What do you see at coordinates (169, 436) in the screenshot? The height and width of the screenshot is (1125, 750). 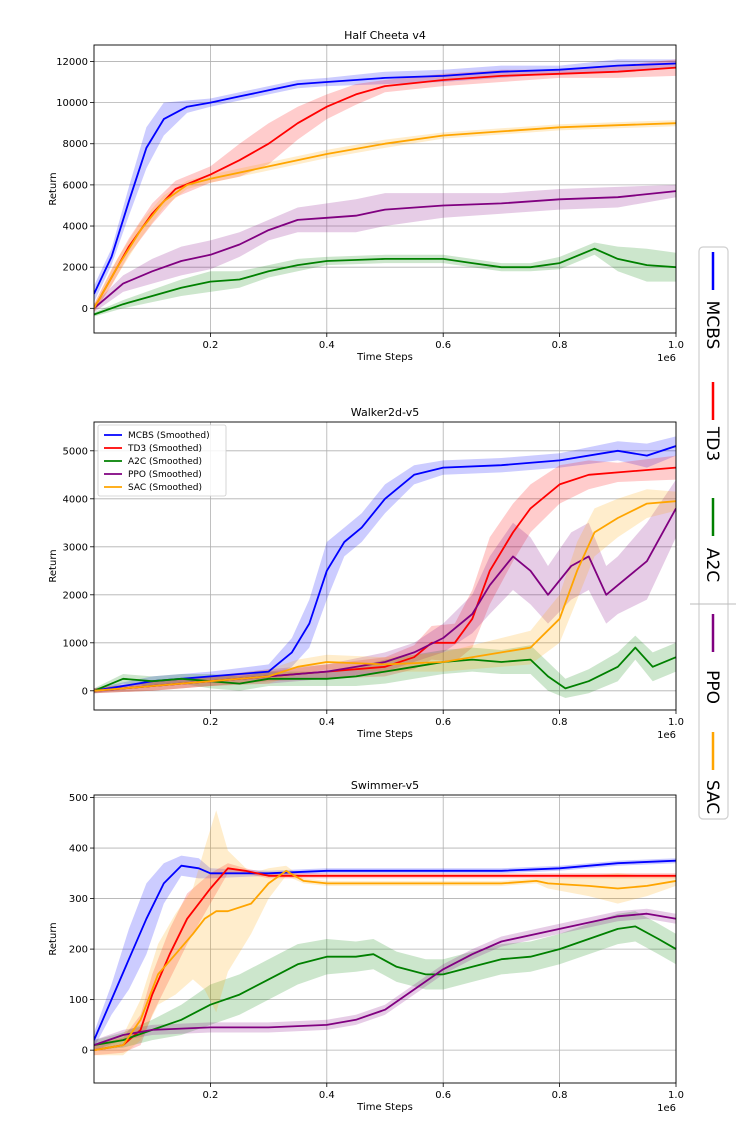 I see `legend-entry: MCBS (Smoothed)` at bounding box center [169, 436].